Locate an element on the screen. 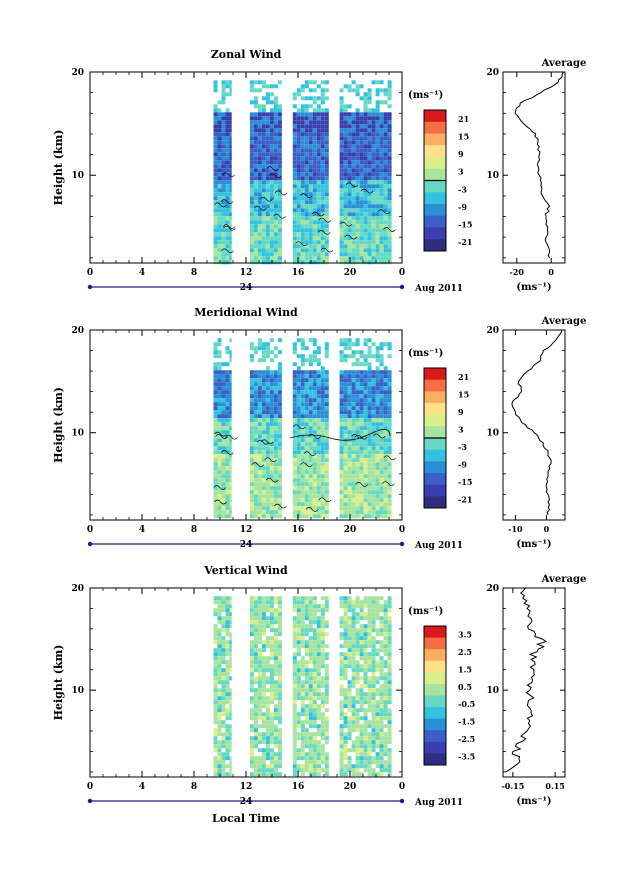  y-axis-label: Height (km) is located at coordinates (58, 425).